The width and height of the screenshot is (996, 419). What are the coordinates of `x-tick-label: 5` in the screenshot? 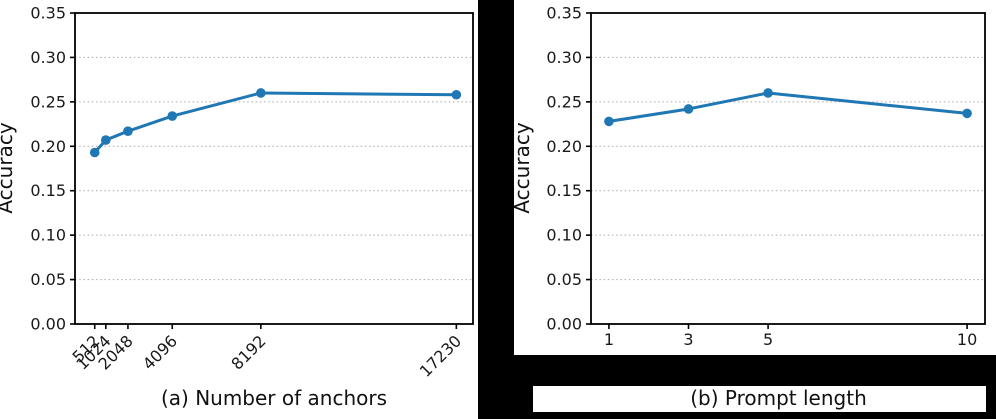 It's located at (768, 339).